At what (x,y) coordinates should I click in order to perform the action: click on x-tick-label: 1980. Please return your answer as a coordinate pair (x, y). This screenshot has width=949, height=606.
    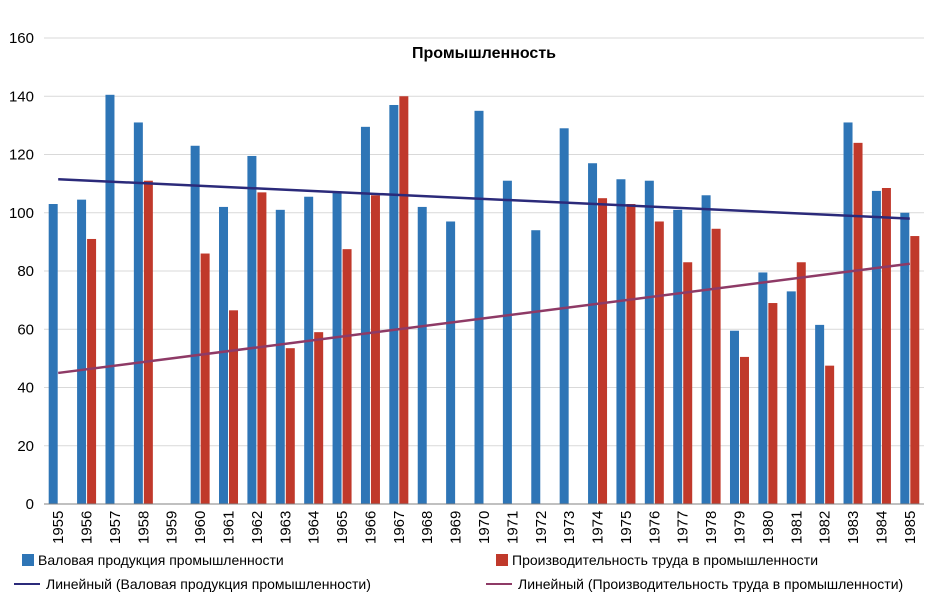
    Looking at the image, I should click on (768, 527).